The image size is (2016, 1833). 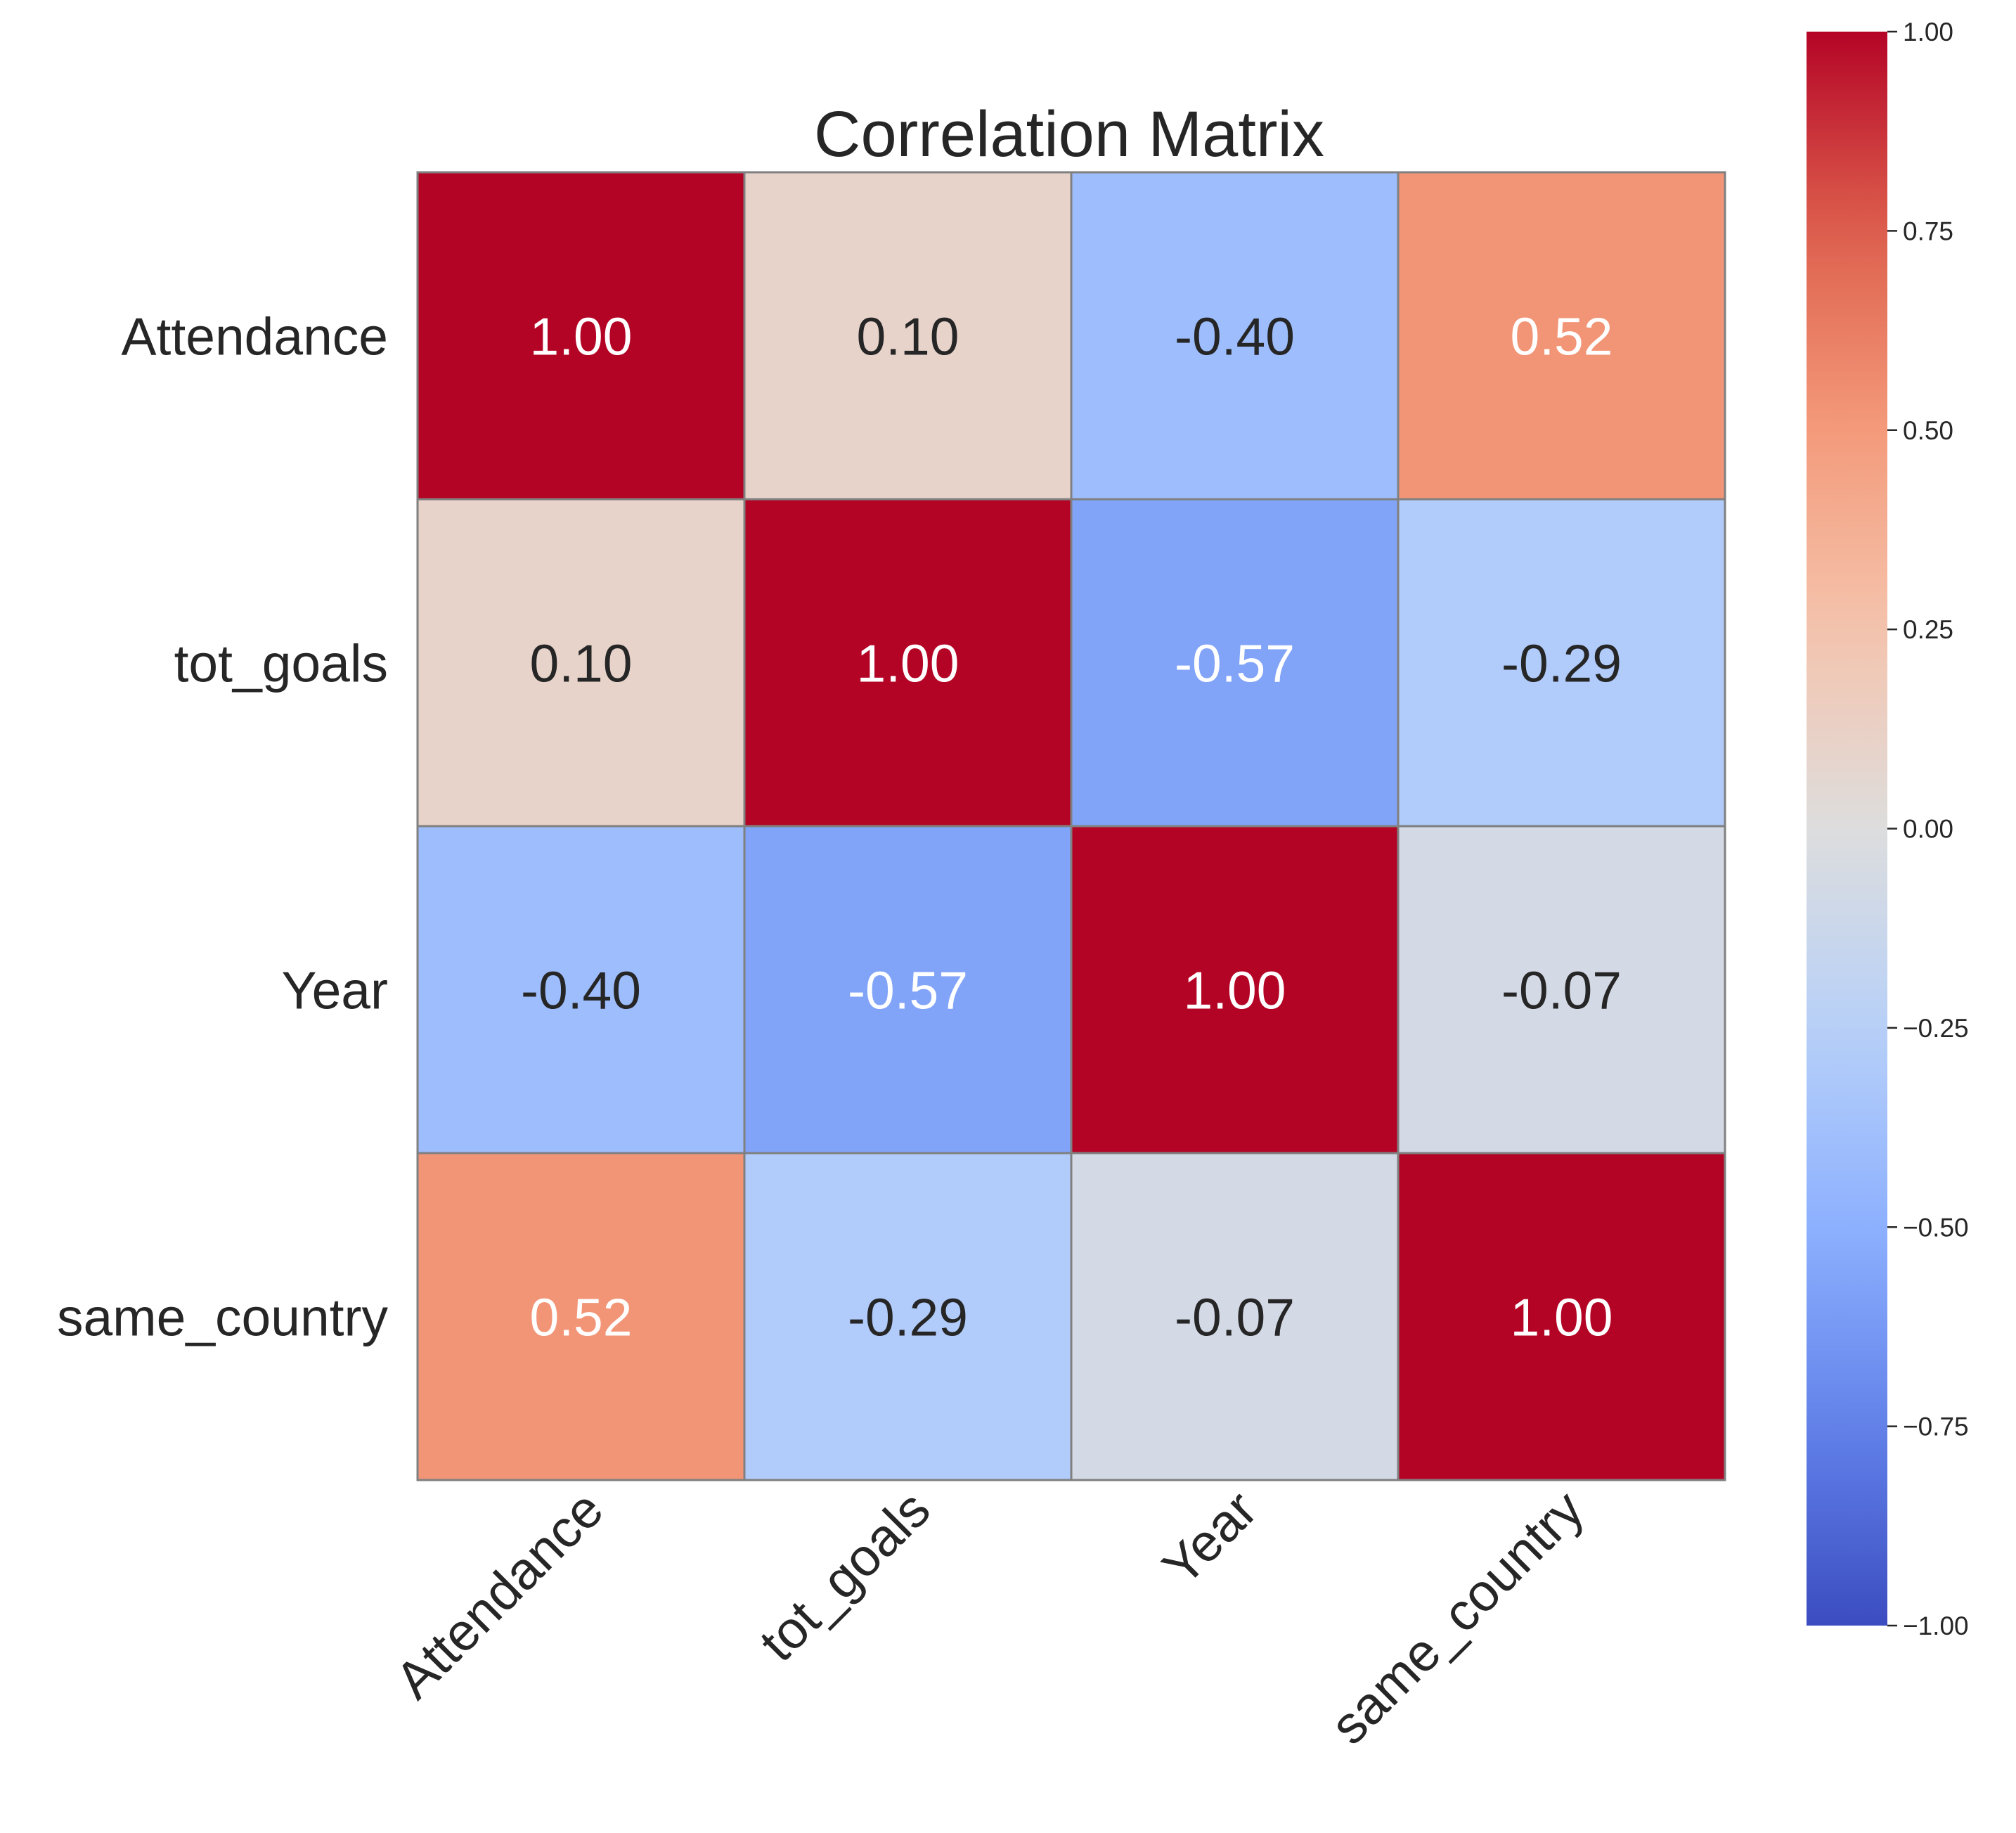 What do you see at coordinates (1457, 1618) in the screenshot?
I see `x-tick-label: same_country` at bounding box center [1457, 1618].